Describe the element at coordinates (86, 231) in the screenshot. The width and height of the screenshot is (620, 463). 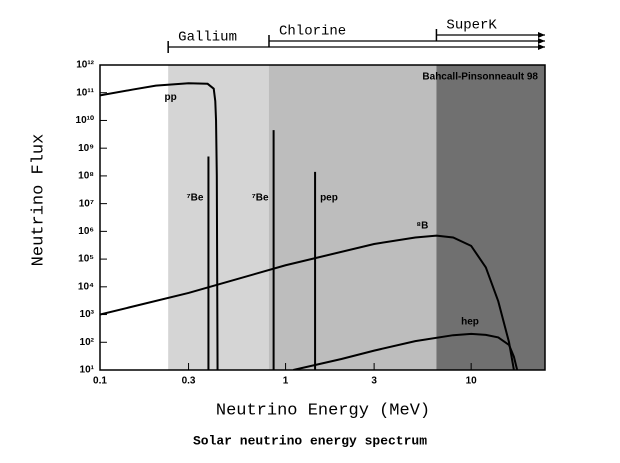
I see `y-tick-label: 10⁶` at that location.